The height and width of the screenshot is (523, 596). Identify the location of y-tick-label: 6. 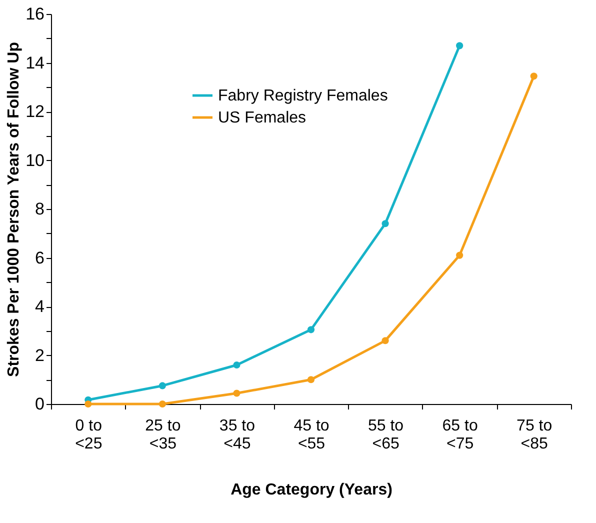
(39, 258).